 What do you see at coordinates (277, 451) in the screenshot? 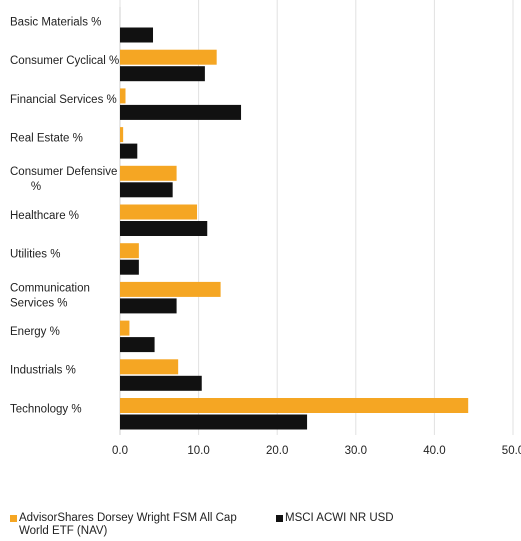
I see `x-tick-label-2: 20.0` at bounding box center [277, 451].